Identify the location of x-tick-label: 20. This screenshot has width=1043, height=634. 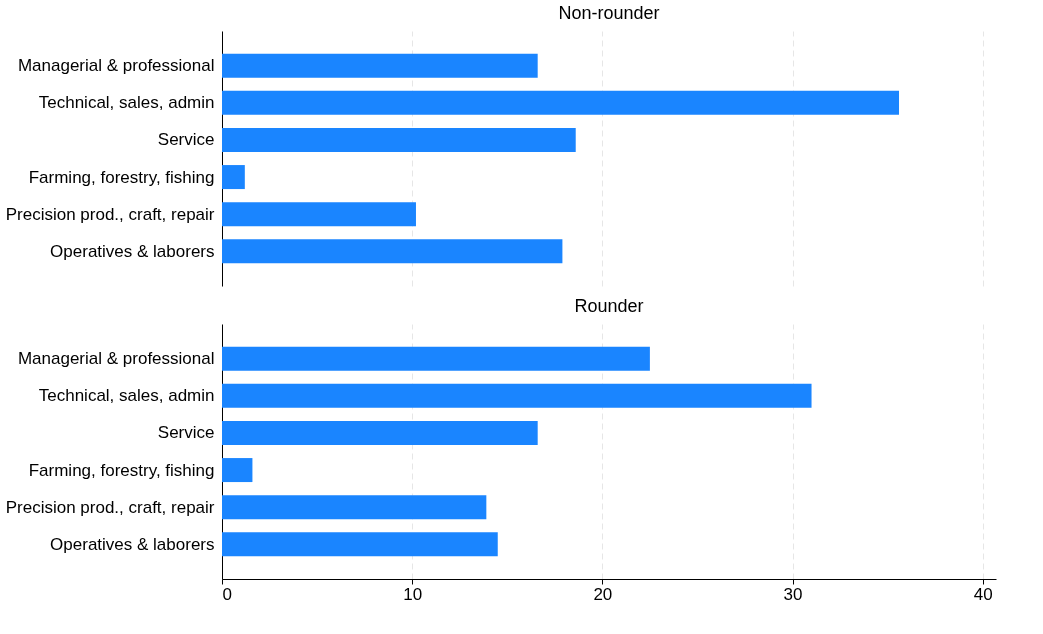
(603, 594).